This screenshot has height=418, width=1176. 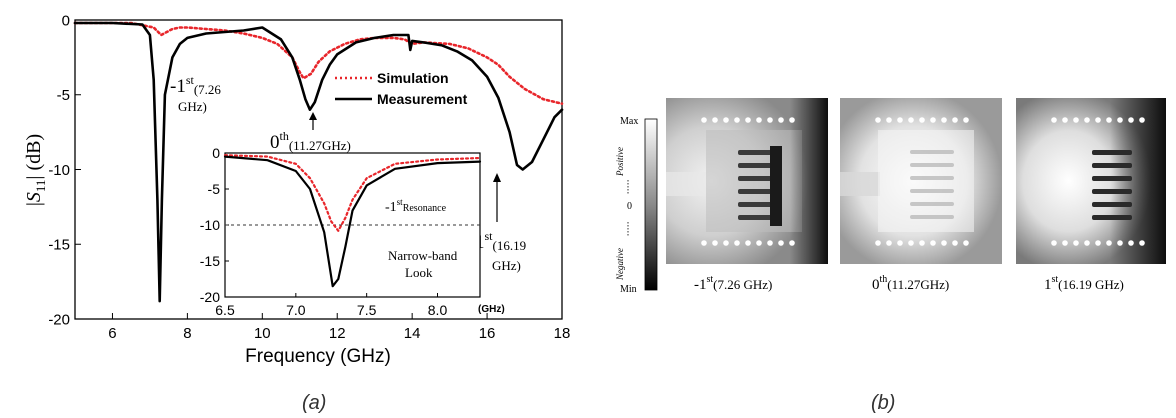 I want to click on svg-text: |S11| (dB), so click(x=35, y=170).